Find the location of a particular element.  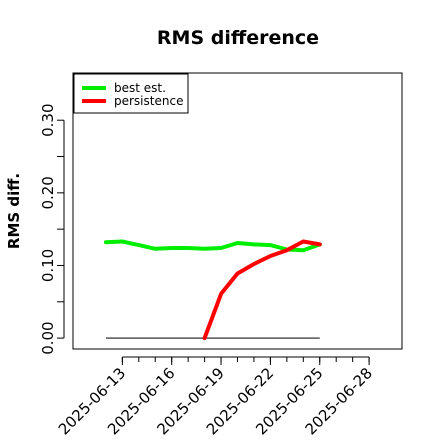

series-layer is located at coordinates (212, 290).